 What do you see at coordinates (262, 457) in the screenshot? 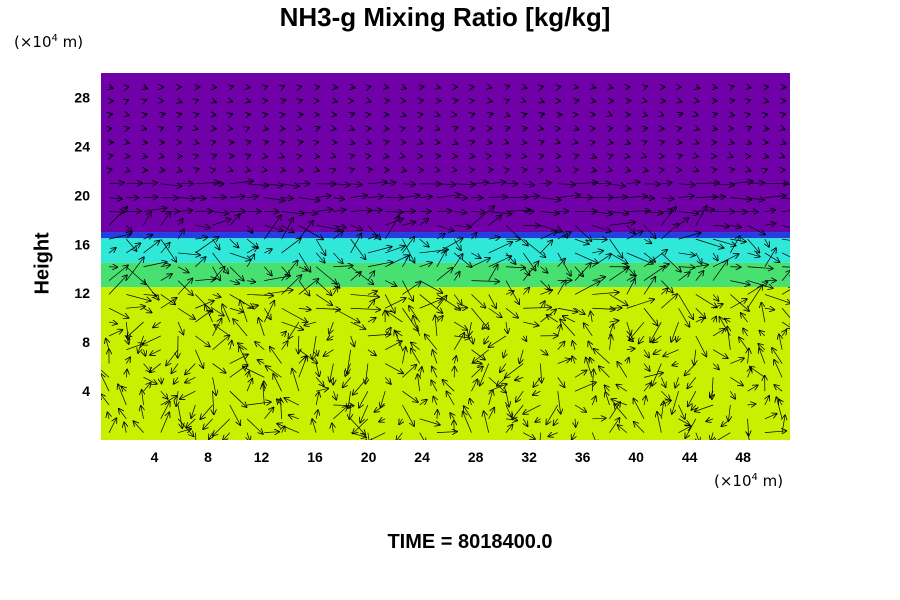
I see `x-tick-label: 12` at bounding box center [262, 457].